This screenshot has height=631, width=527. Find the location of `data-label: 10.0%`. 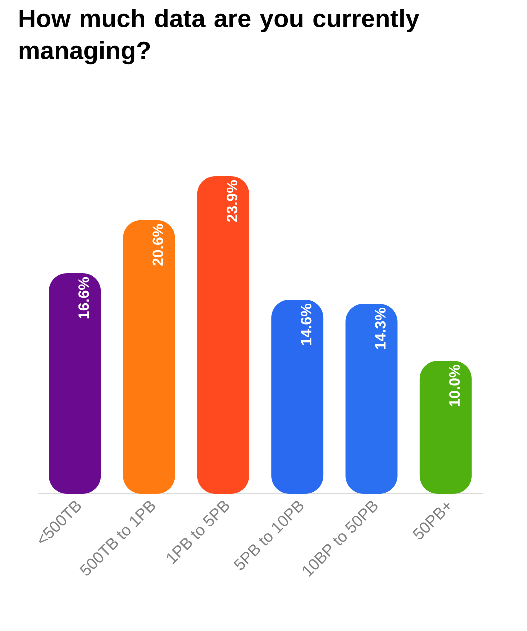

data-label: 10.0% is located at coordinates (454, 385).